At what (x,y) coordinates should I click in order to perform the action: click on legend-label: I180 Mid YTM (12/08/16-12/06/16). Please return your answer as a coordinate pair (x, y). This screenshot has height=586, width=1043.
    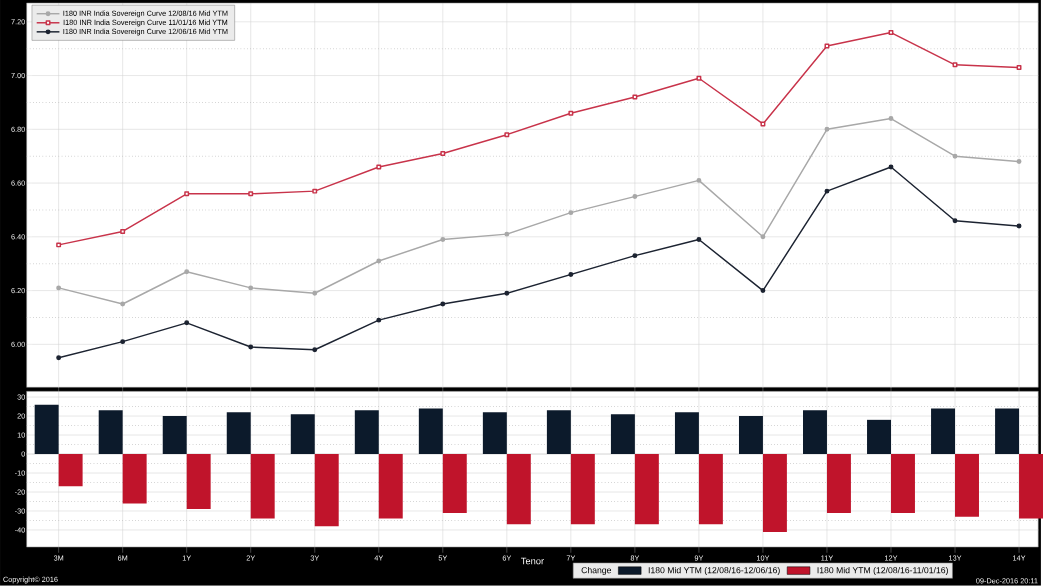
    Looking at the image, I should click on (714, 571).